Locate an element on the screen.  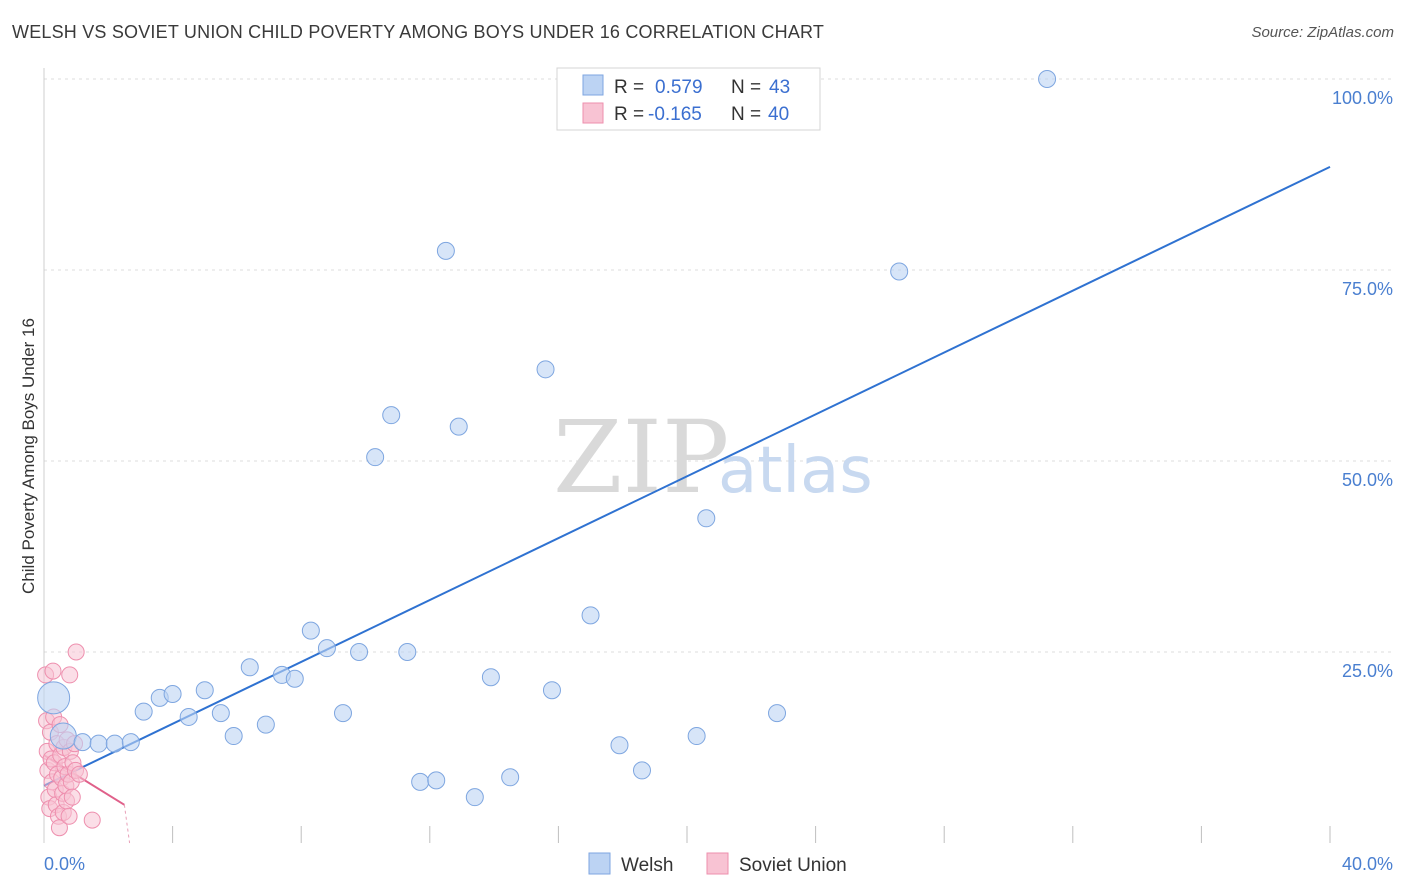
y-tick-label-3: 100.0% is located at coordinates (1362, 98).